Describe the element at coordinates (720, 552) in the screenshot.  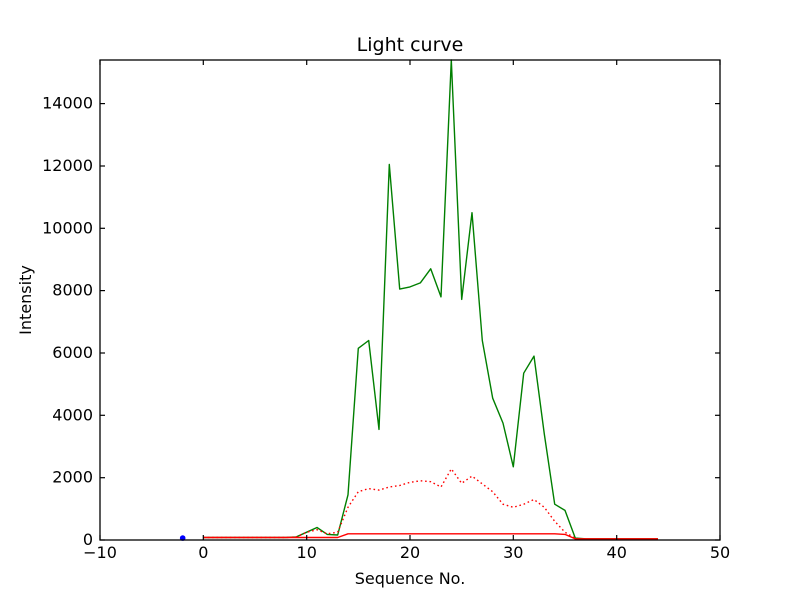
I see `x-tick-label: 50` at that location.